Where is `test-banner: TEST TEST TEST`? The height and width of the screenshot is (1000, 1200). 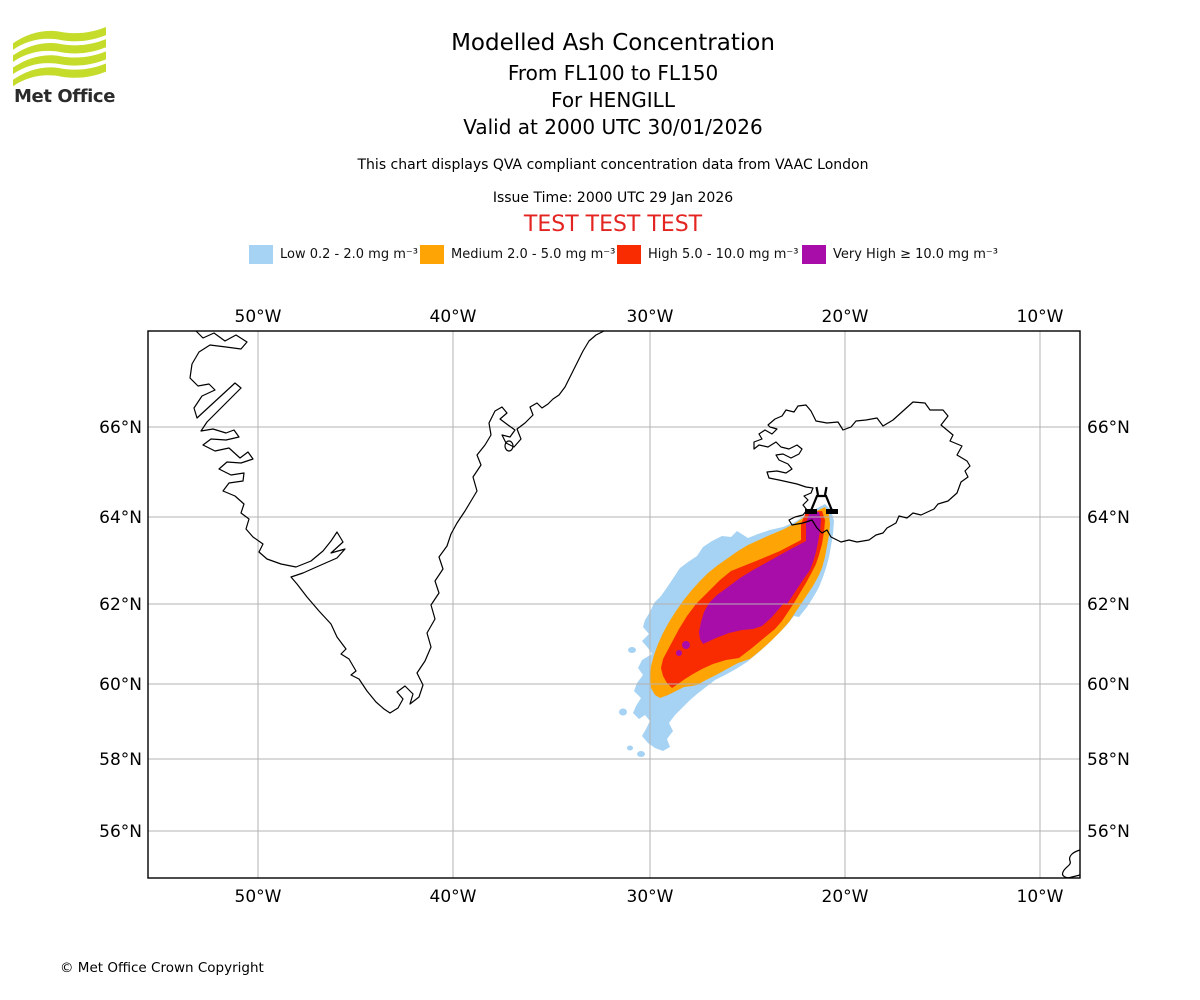 test-banner: TEST TEST TEST is located at coordinates (613, 224).